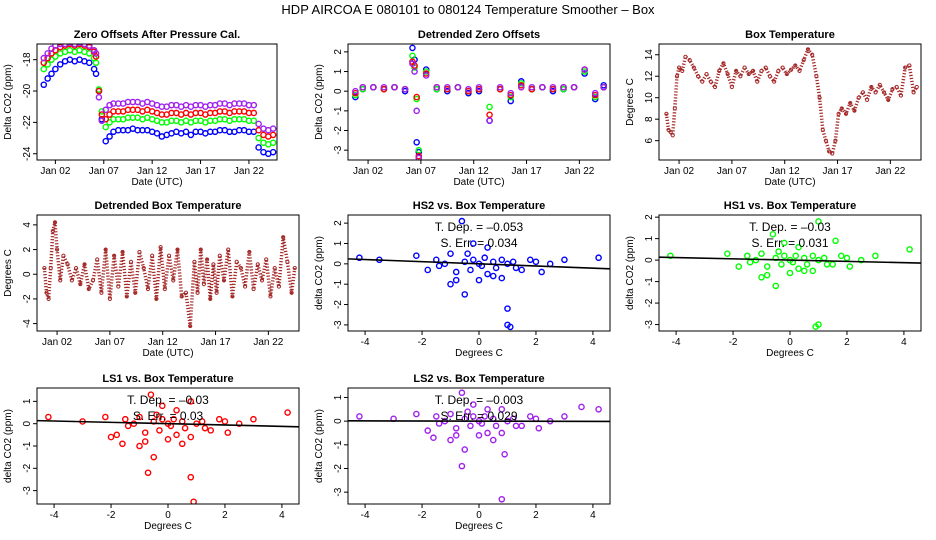  I want to click on y-tick-label: -4, so click(27, 323).